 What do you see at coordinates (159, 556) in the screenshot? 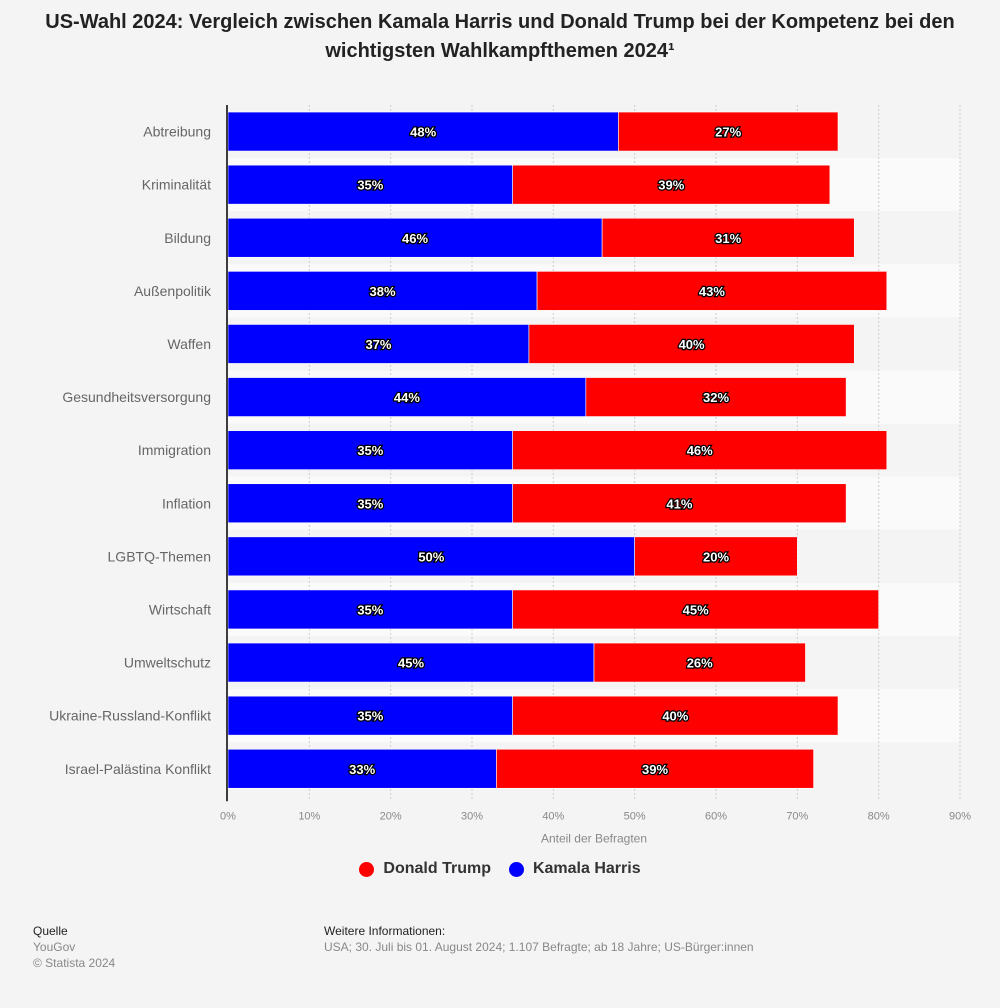
I see `category-label: LGBTQ-Themen` at bounding box center [159, 556].